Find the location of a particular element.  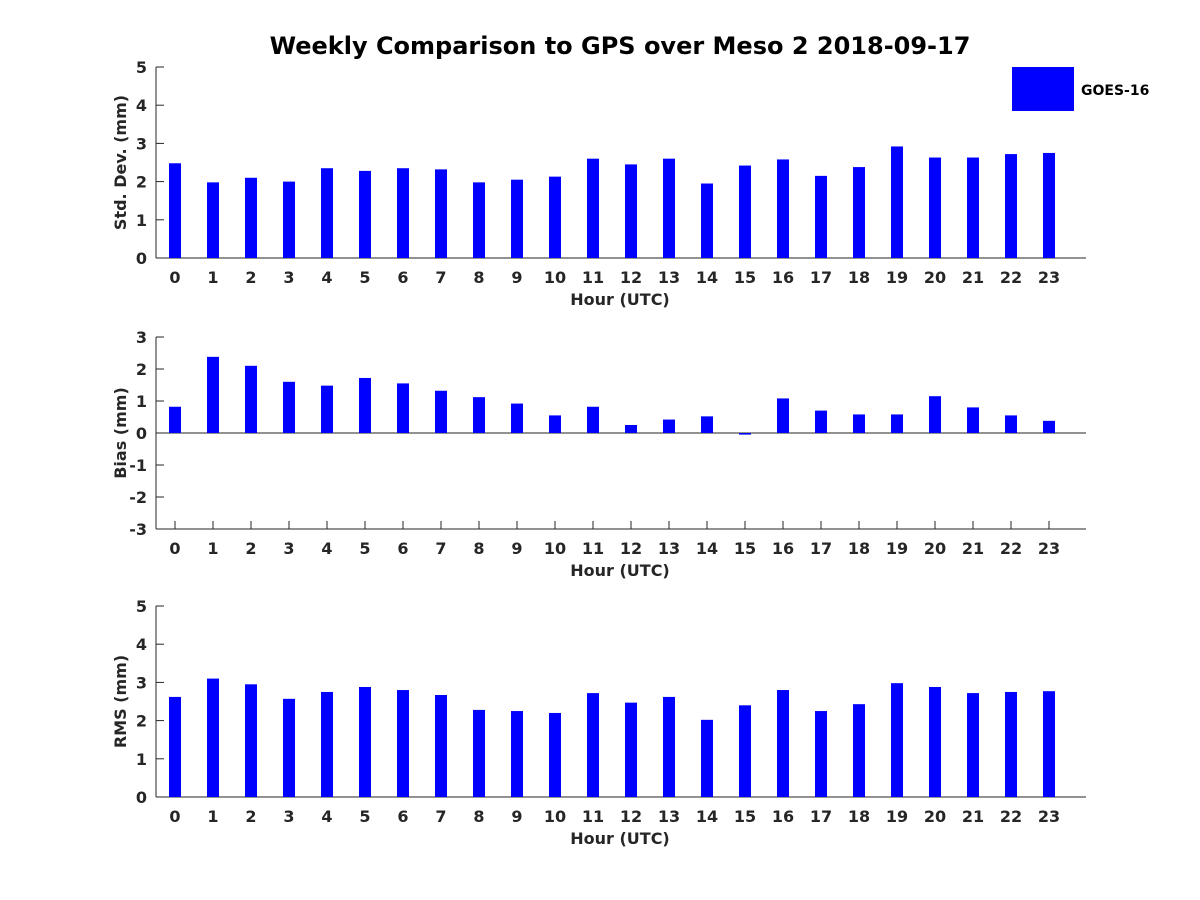

std-dev-y-tick-label: 5 is located at coordinates (141, 67).